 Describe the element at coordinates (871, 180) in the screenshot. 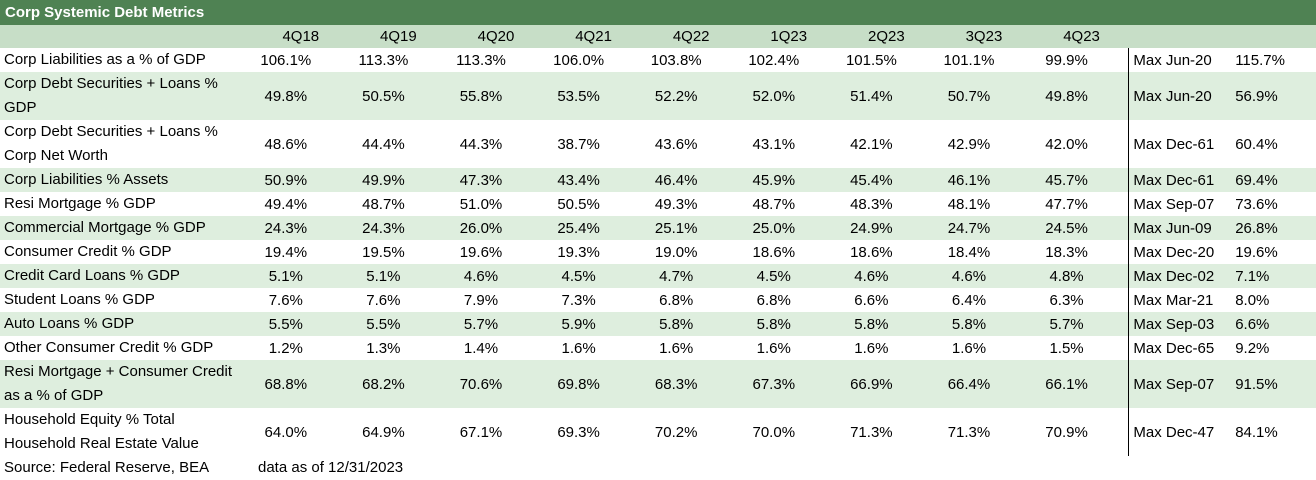

I see `value-cell: 45.4%` at that location.